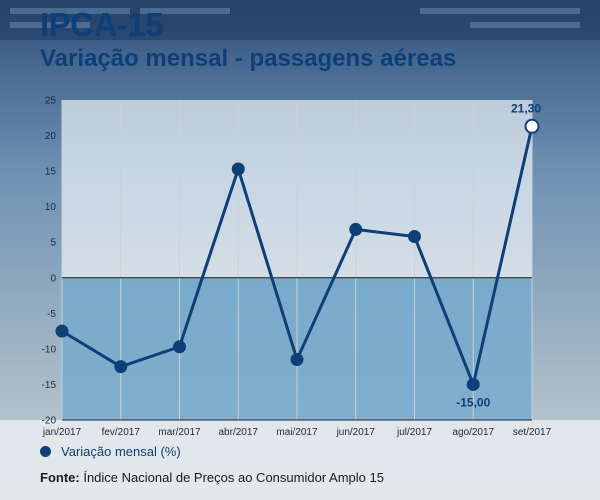 This screenshot has height=500, width=600. I want to click on data-labels: -15,00 21,30, so click(498, 255).